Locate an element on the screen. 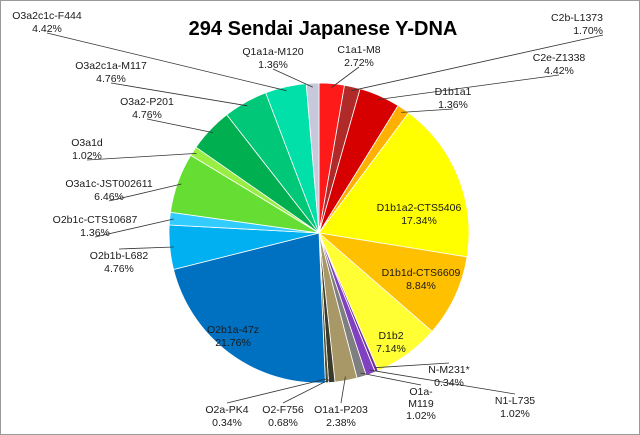 This screenshot has width=640, height=435. slice-label-name: O3a2c1a-M117 is located at coordinates (111, 66).